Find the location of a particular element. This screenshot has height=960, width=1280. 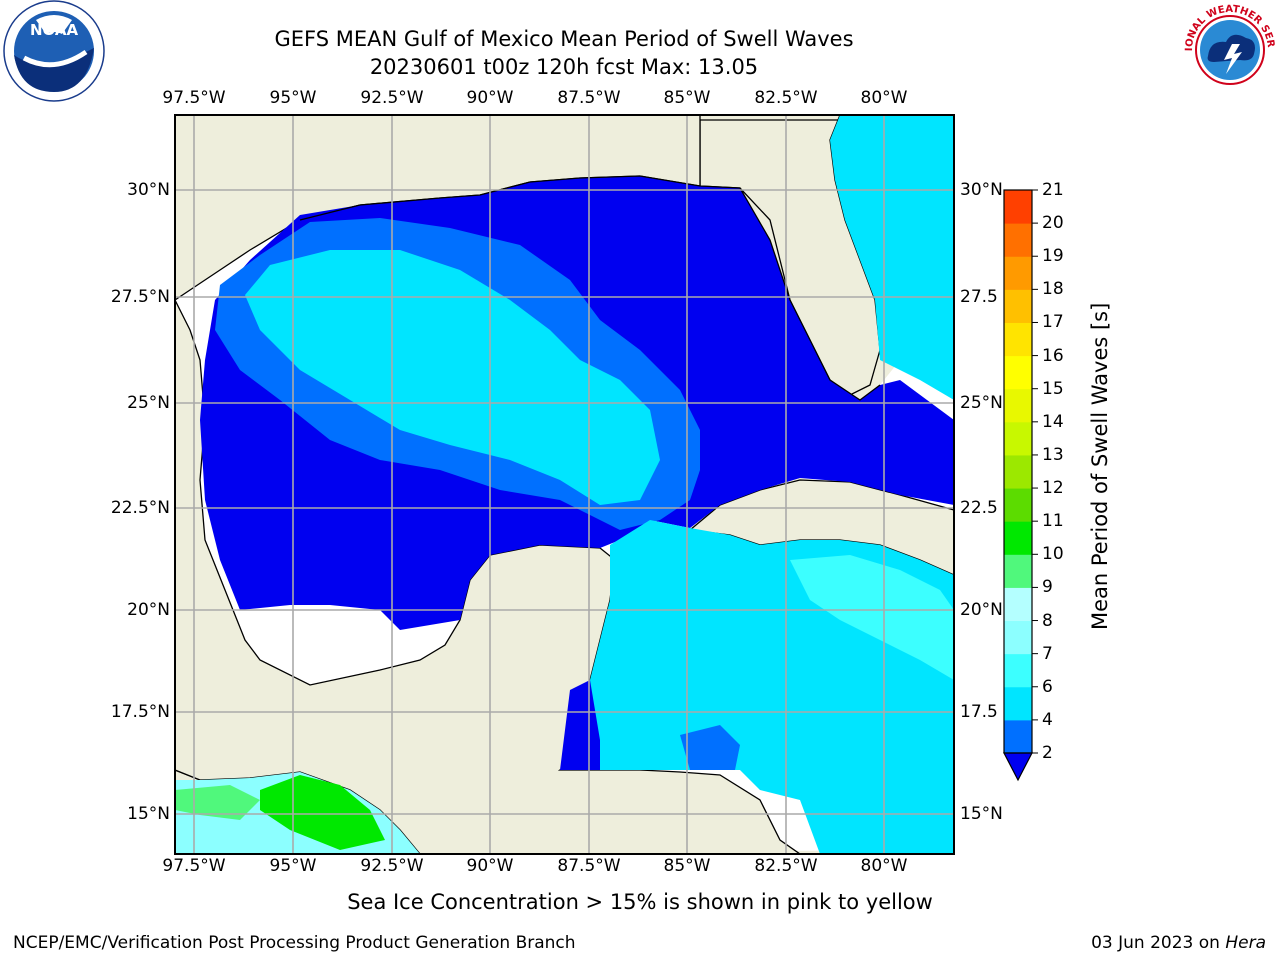

lat-tick-left: 22.5°N is located at coordinates (140, 508).